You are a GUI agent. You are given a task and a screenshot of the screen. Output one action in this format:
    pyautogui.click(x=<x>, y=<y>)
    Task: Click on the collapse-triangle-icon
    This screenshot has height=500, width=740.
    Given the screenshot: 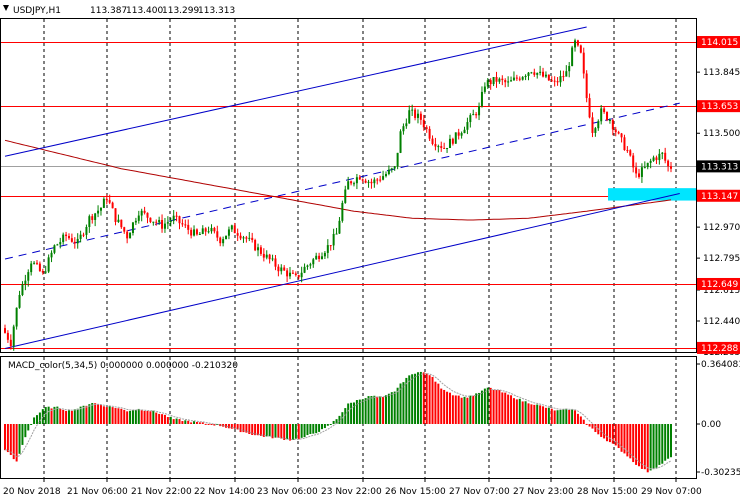 What is the action you would take?
    pyautogui.click(x=6, y=8)
    